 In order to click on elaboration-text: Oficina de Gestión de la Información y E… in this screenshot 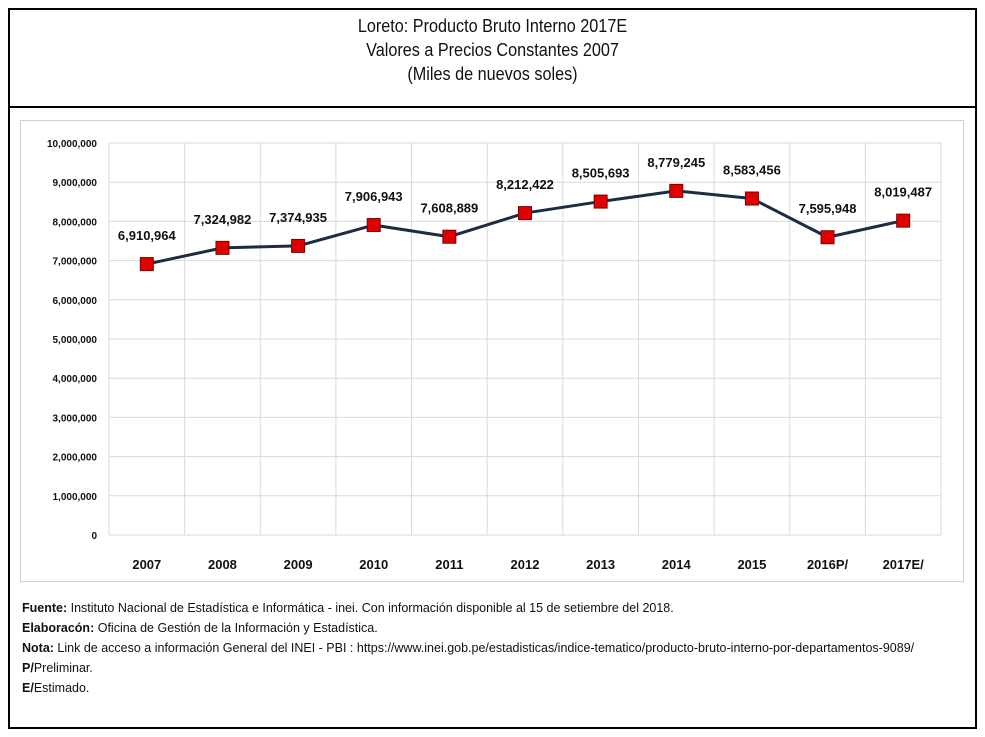, I will do `click(236, 628)`.